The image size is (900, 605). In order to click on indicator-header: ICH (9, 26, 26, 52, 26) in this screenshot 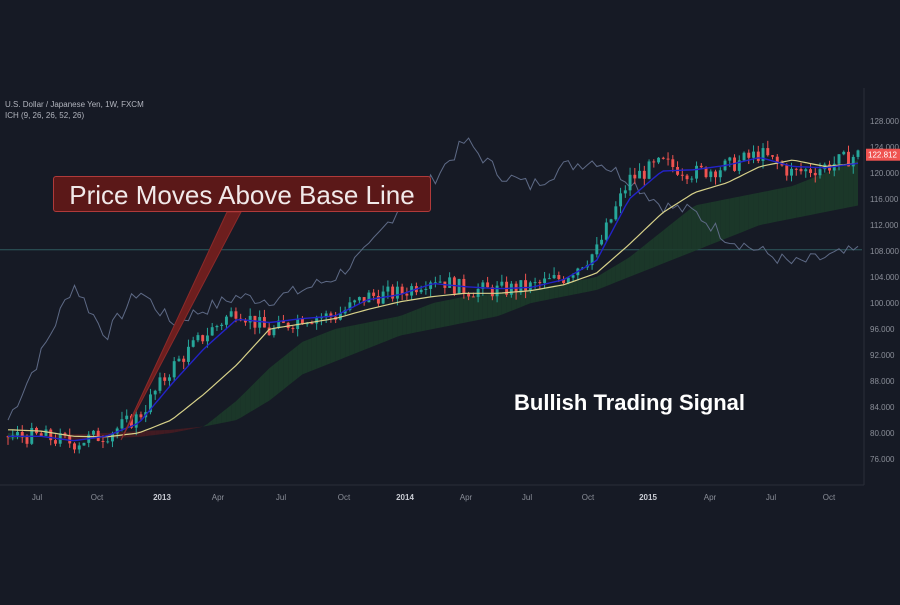, I will do `click(45, 115)`.